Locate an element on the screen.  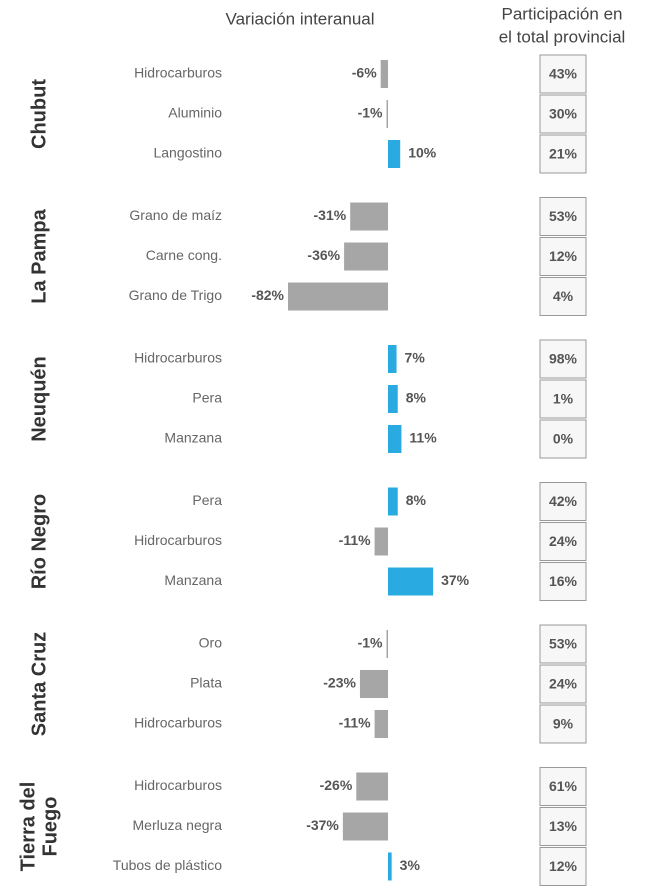
value-label: 10% is located at coordinates (422, 153).